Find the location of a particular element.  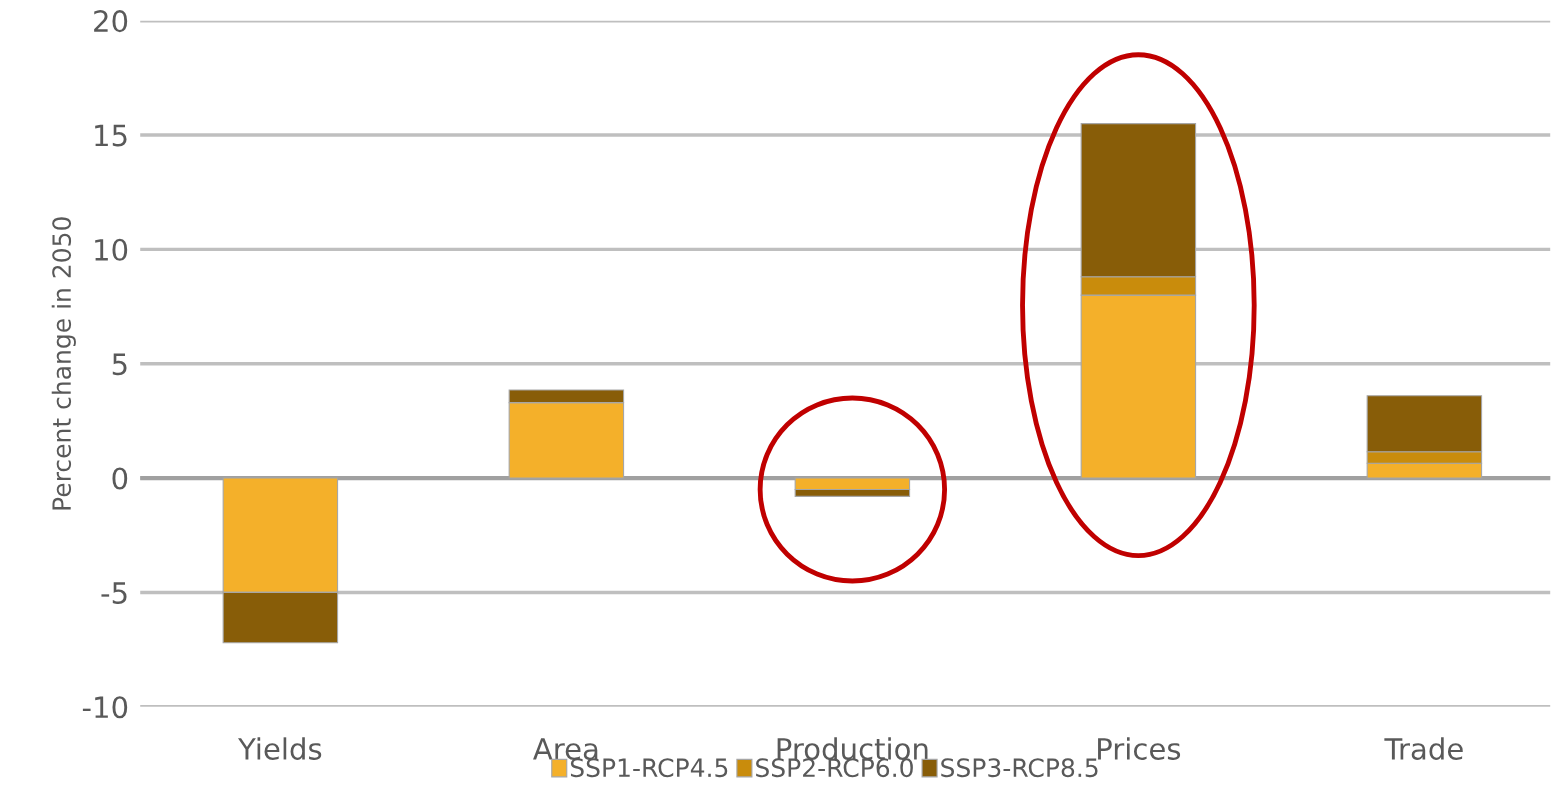

legend-label: SSP3-RCP8.5 is located at coordinates (1019, 768).